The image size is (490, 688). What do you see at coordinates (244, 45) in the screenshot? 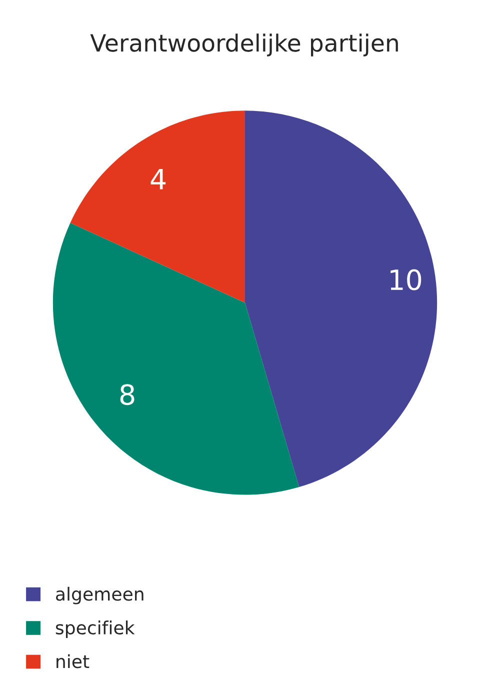
I see `chart-title: Verantwoordelijke partijen` at bounding box center [244, 45].